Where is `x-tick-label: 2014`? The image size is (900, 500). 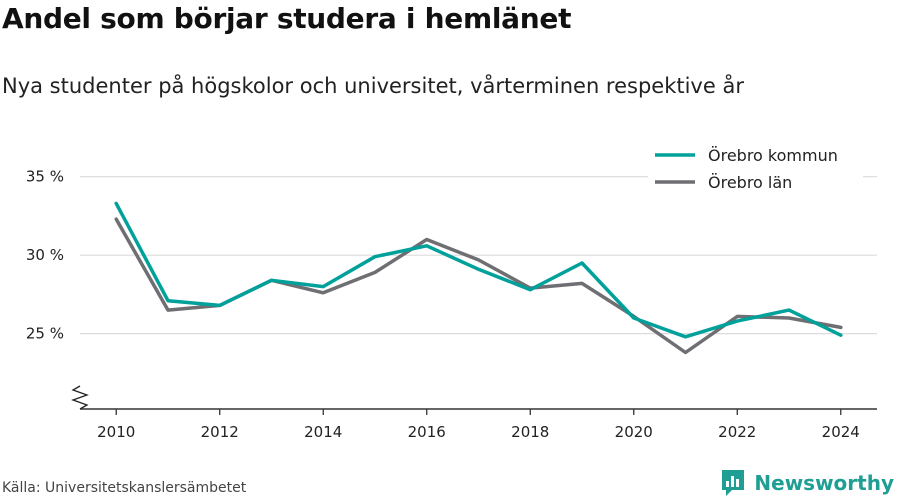
x-tick-label: 2014 is located at coordinates (323, 432).